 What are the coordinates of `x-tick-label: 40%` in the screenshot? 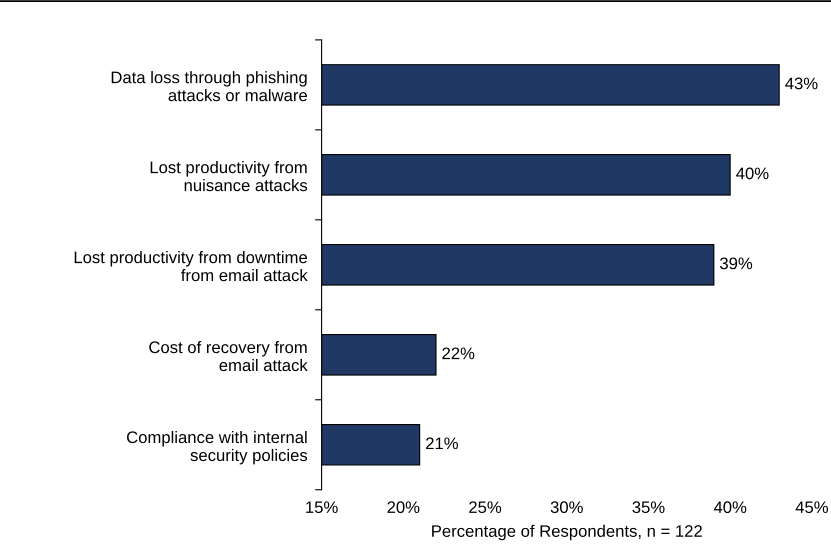 It's located at (730, 507).